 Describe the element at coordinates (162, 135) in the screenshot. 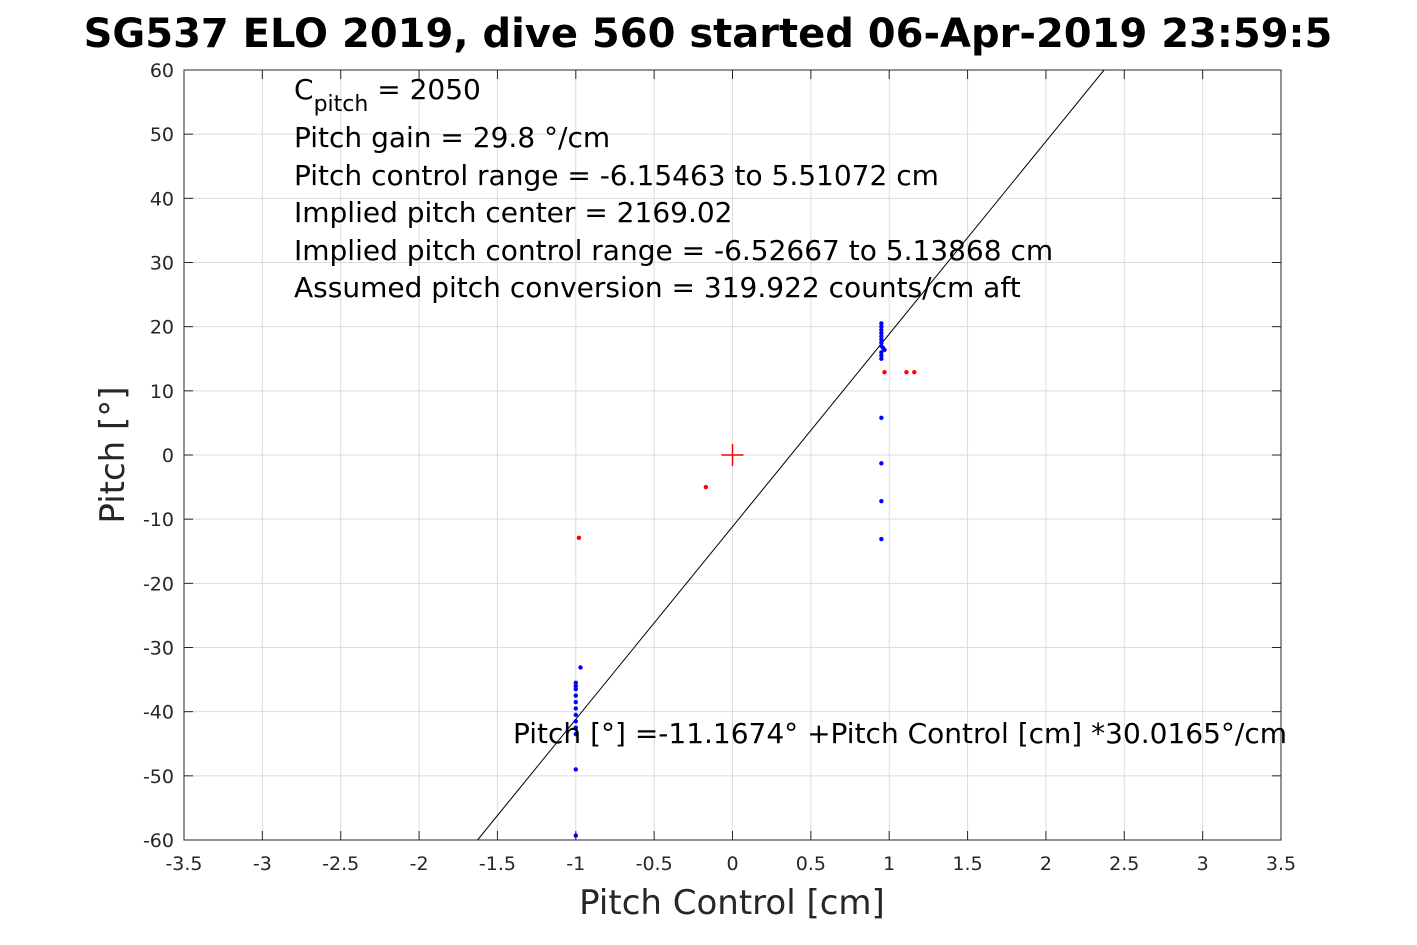

I see `y-tick-label: 50` at that location.